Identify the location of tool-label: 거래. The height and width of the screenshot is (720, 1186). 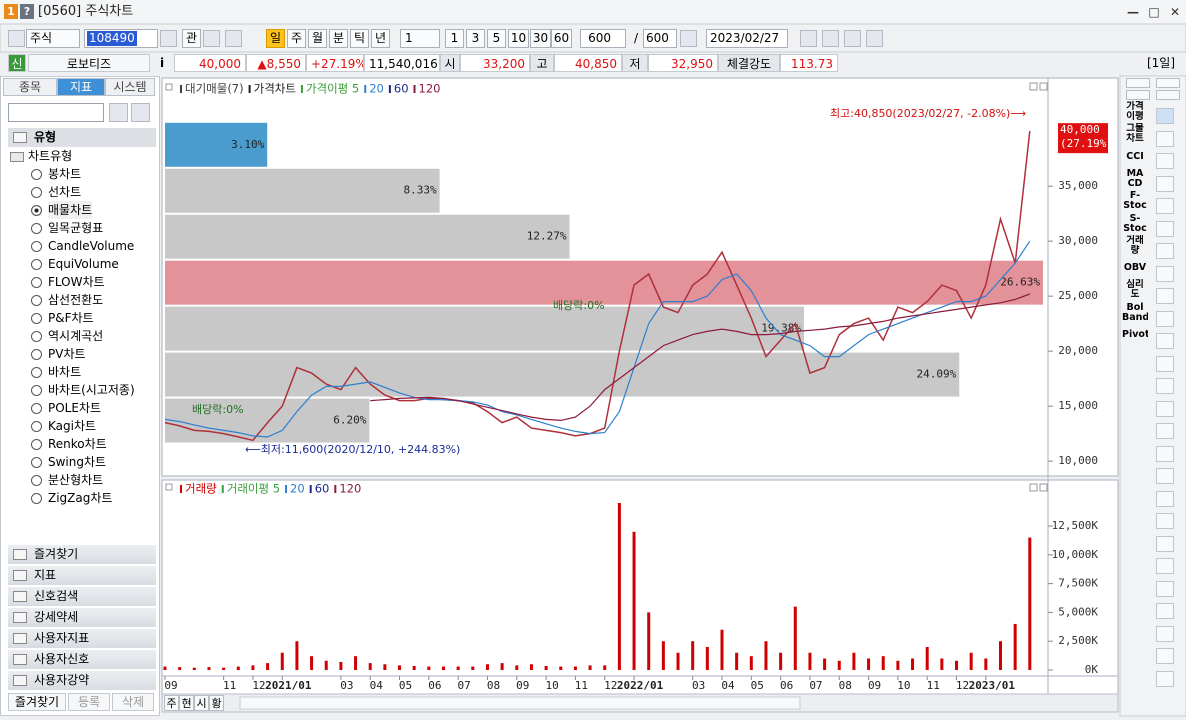
(1135, 240).